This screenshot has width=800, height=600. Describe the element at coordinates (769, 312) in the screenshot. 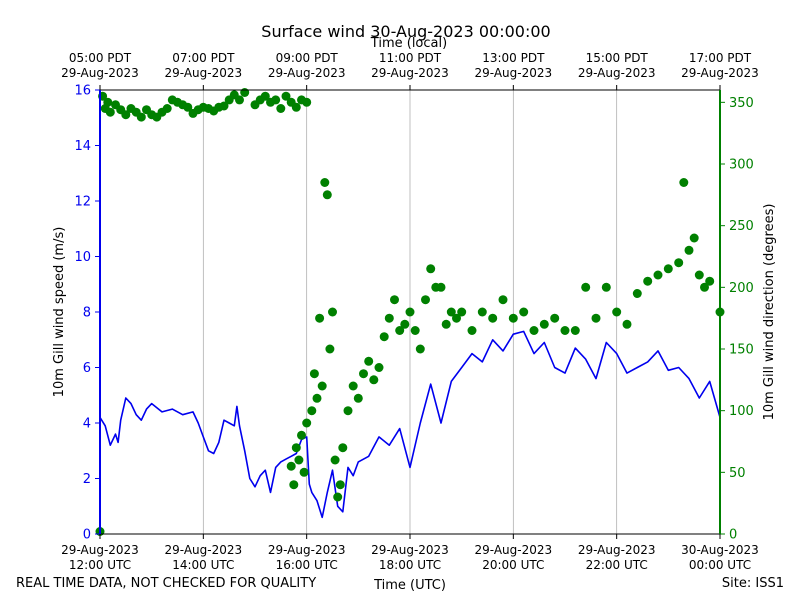

I see `right-axis-label: 10m Gill wind direction (degrees)` at that location.